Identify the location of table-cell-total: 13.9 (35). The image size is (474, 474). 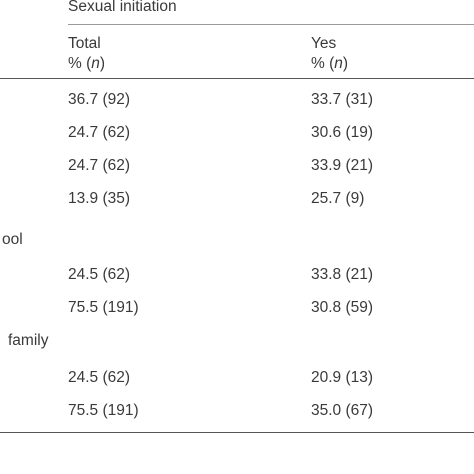
(99, 198).